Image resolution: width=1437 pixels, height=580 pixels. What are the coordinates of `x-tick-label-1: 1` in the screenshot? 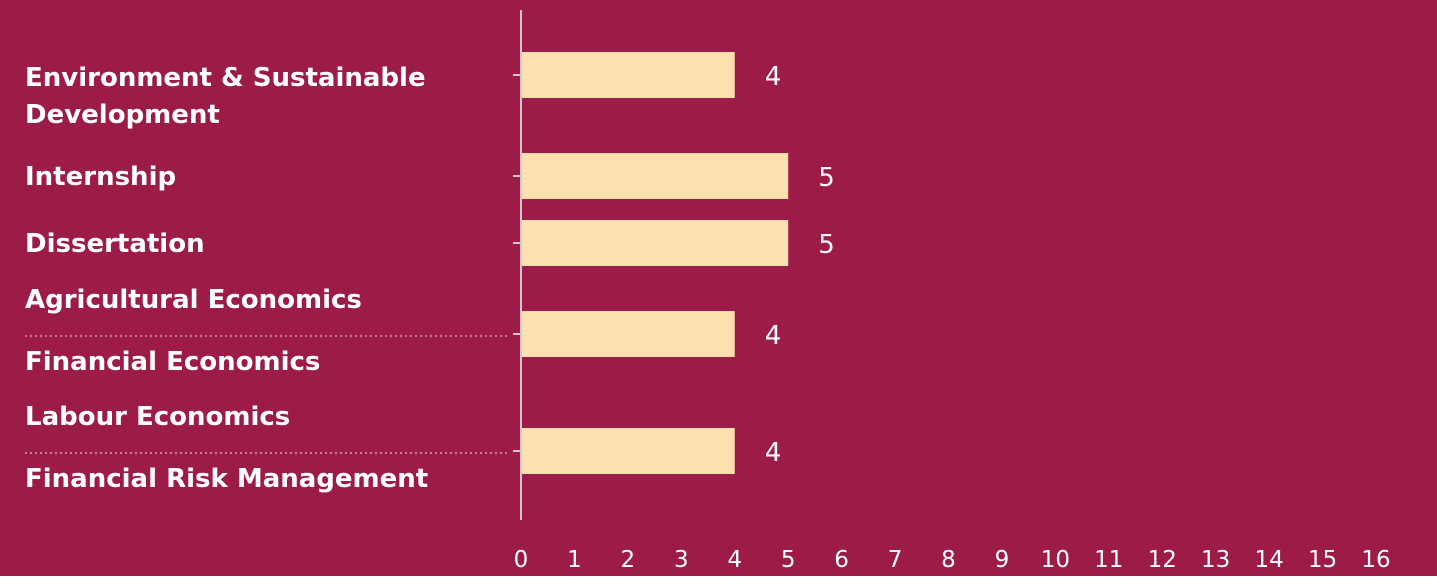 It's located at (574, 560).